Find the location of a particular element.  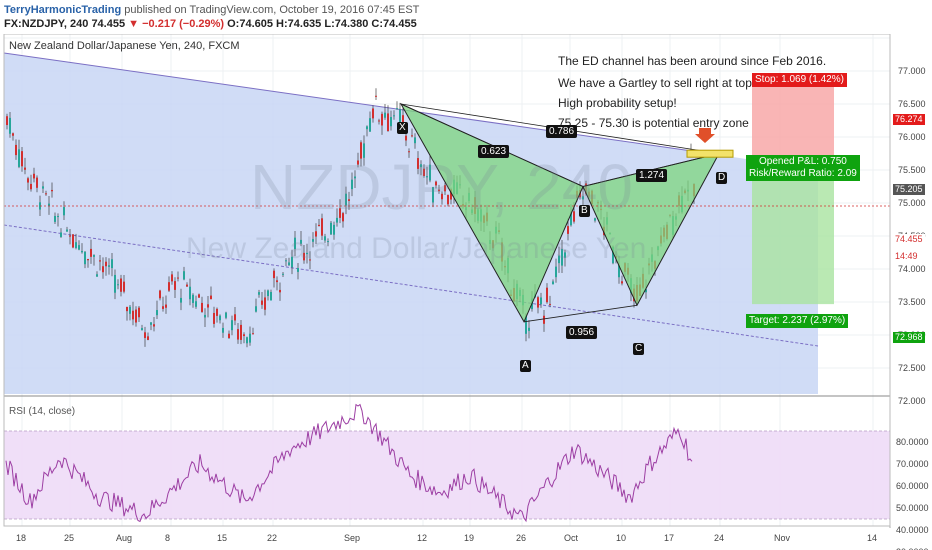

time-tick-label: 25 is located at coordinates (69, 538).